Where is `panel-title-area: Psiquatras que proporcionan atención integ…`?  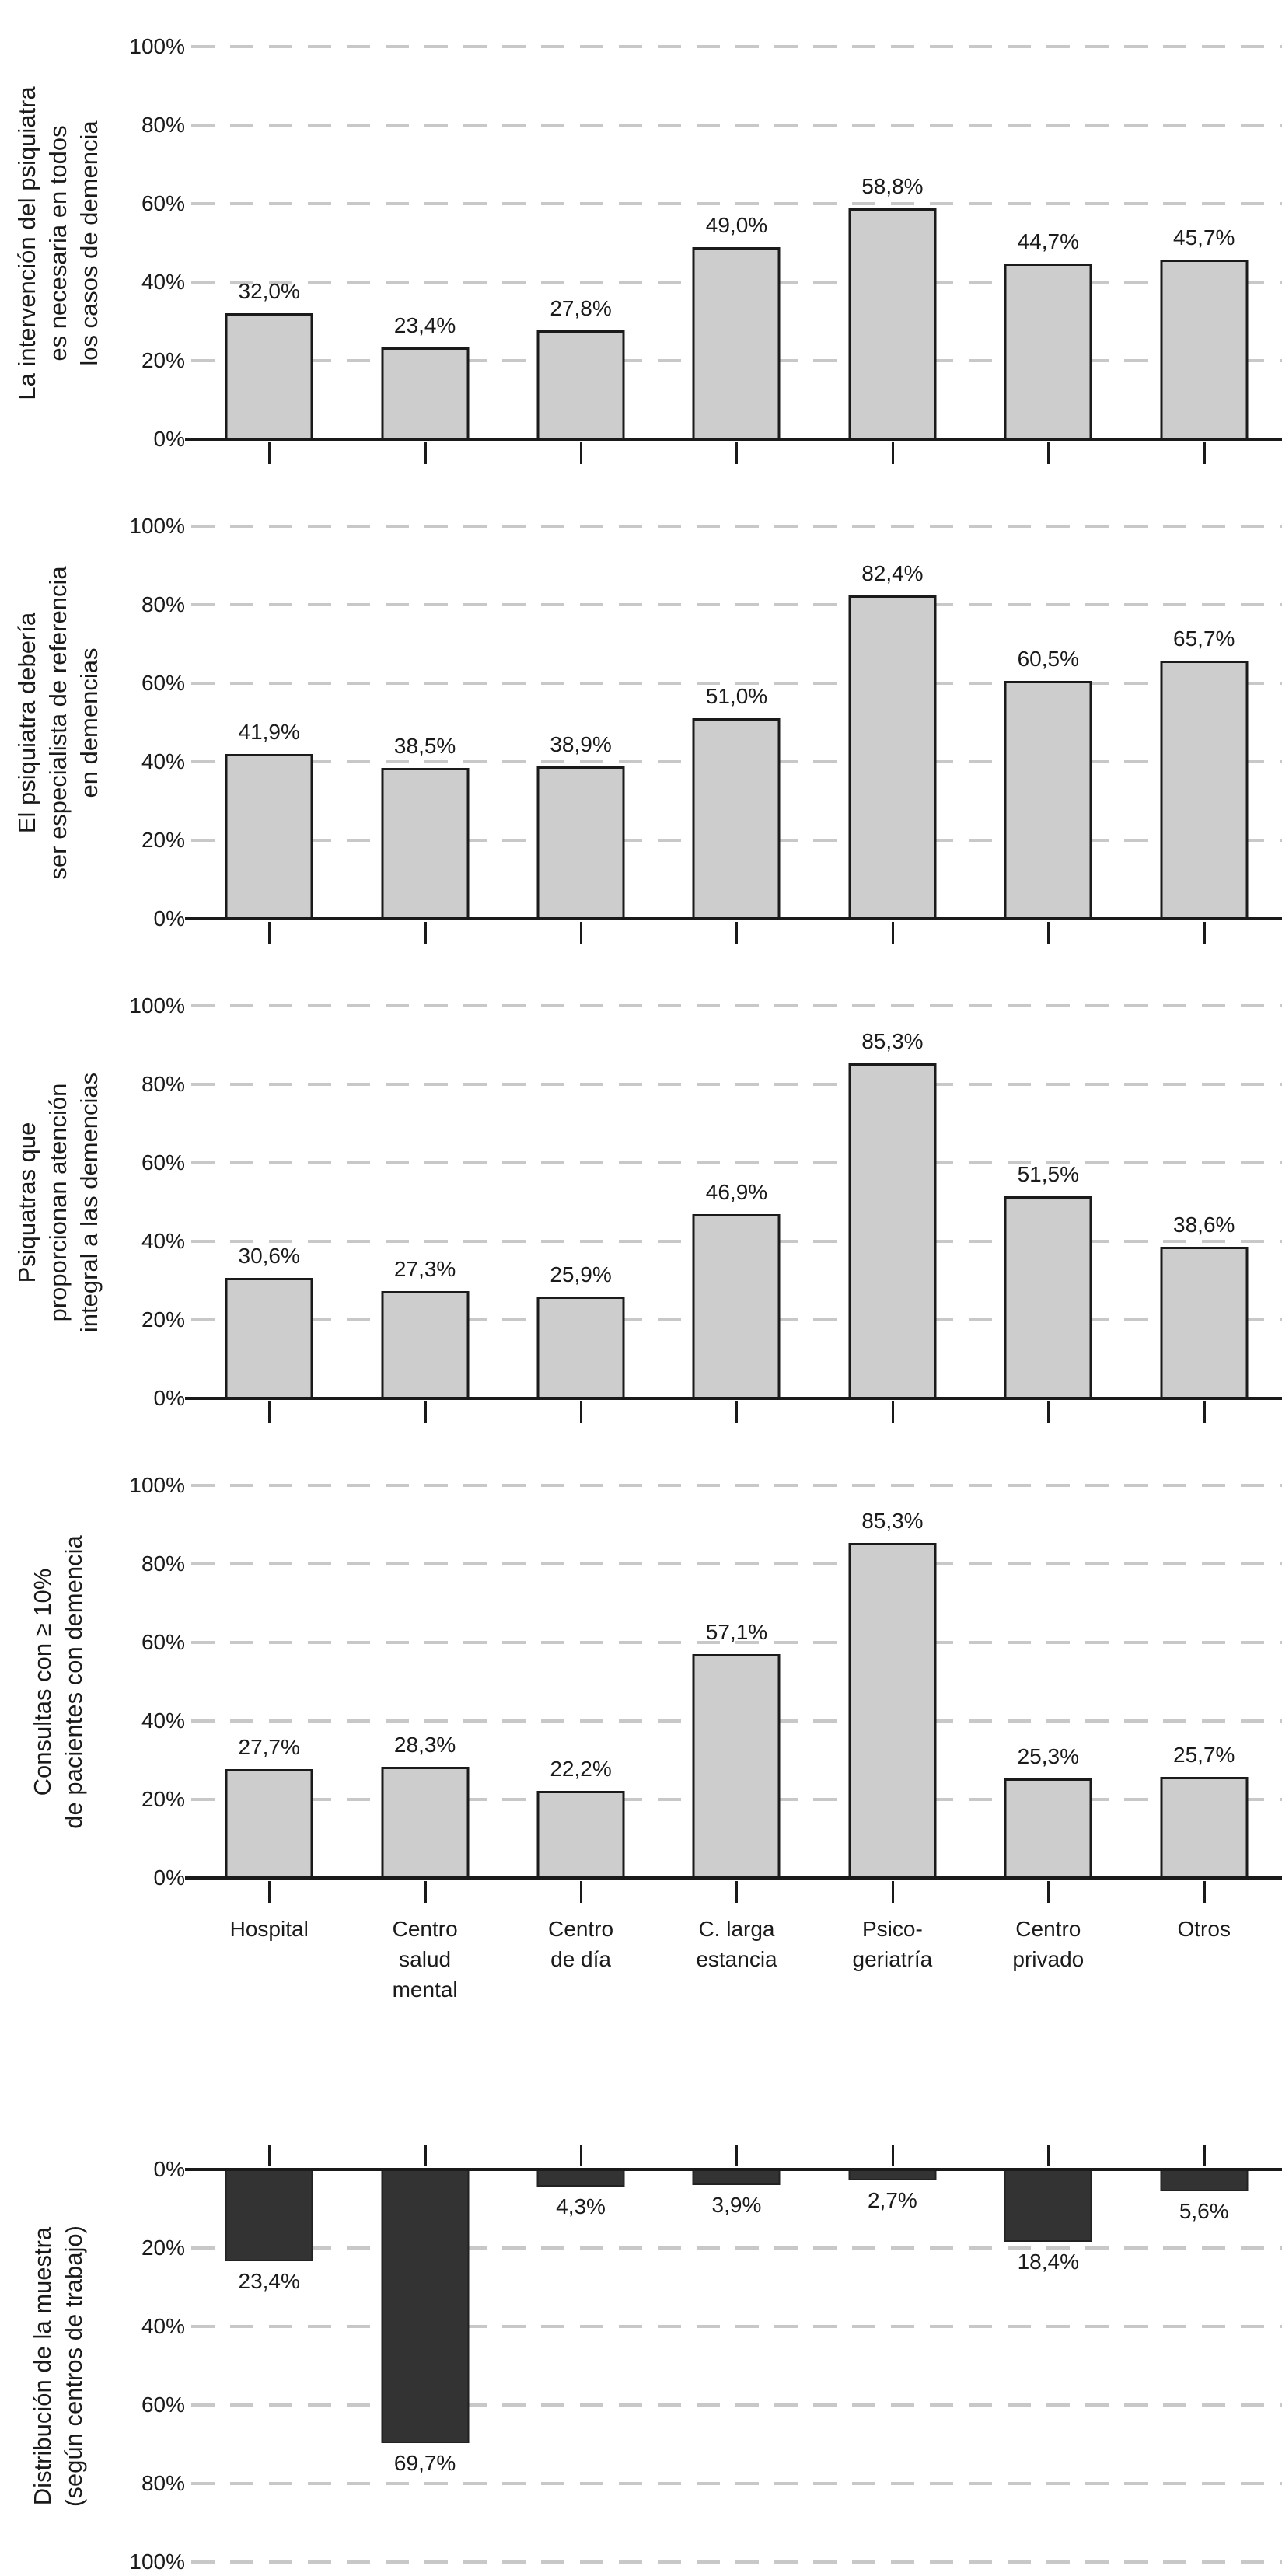 panel-title-area: Psiquatras que proporcionan atención integ… is located at coordinates (58, 1202).